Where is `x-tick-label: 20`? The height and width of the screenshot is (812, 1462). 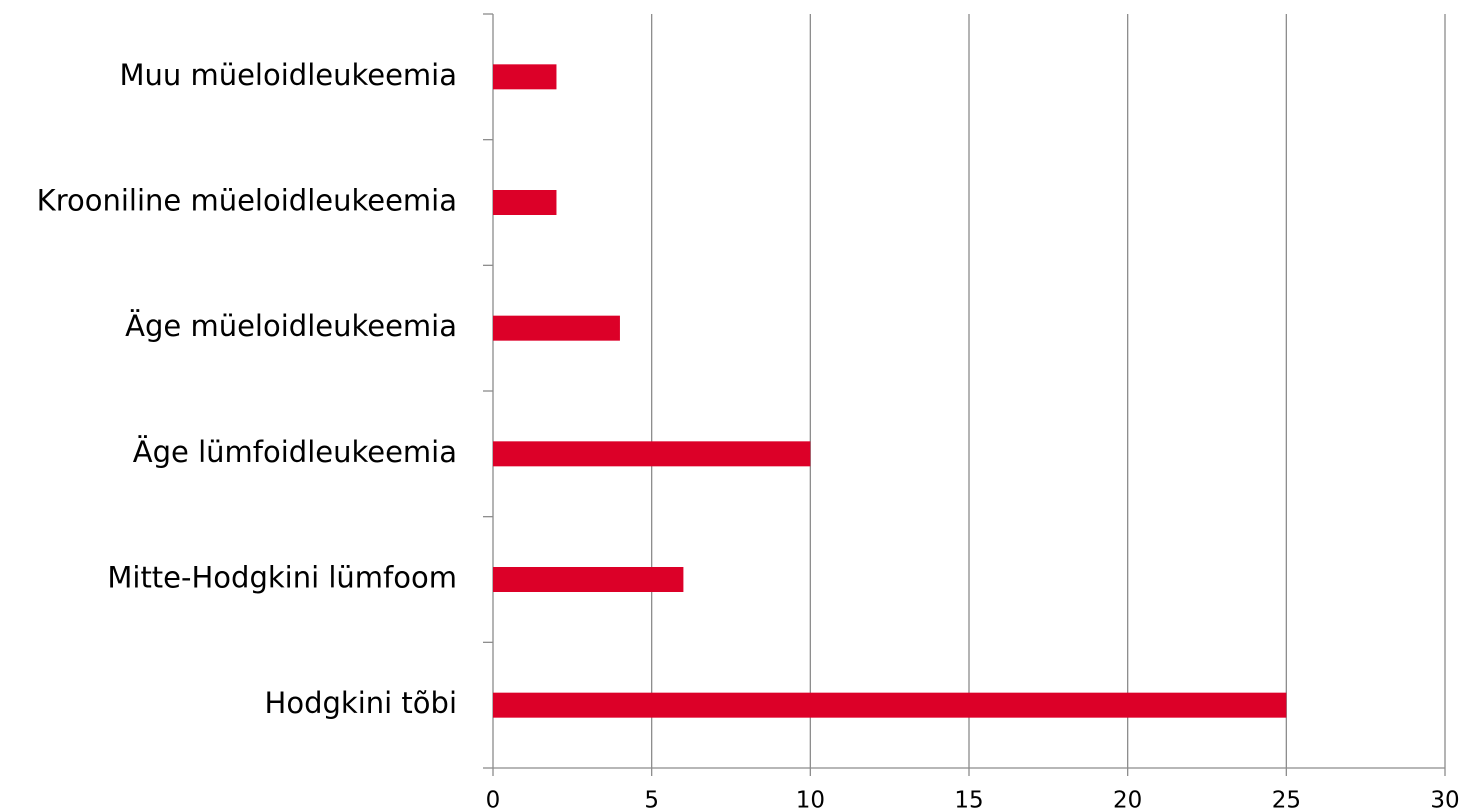
x-tick-label: 20 is located at coordinates (1127, 800).